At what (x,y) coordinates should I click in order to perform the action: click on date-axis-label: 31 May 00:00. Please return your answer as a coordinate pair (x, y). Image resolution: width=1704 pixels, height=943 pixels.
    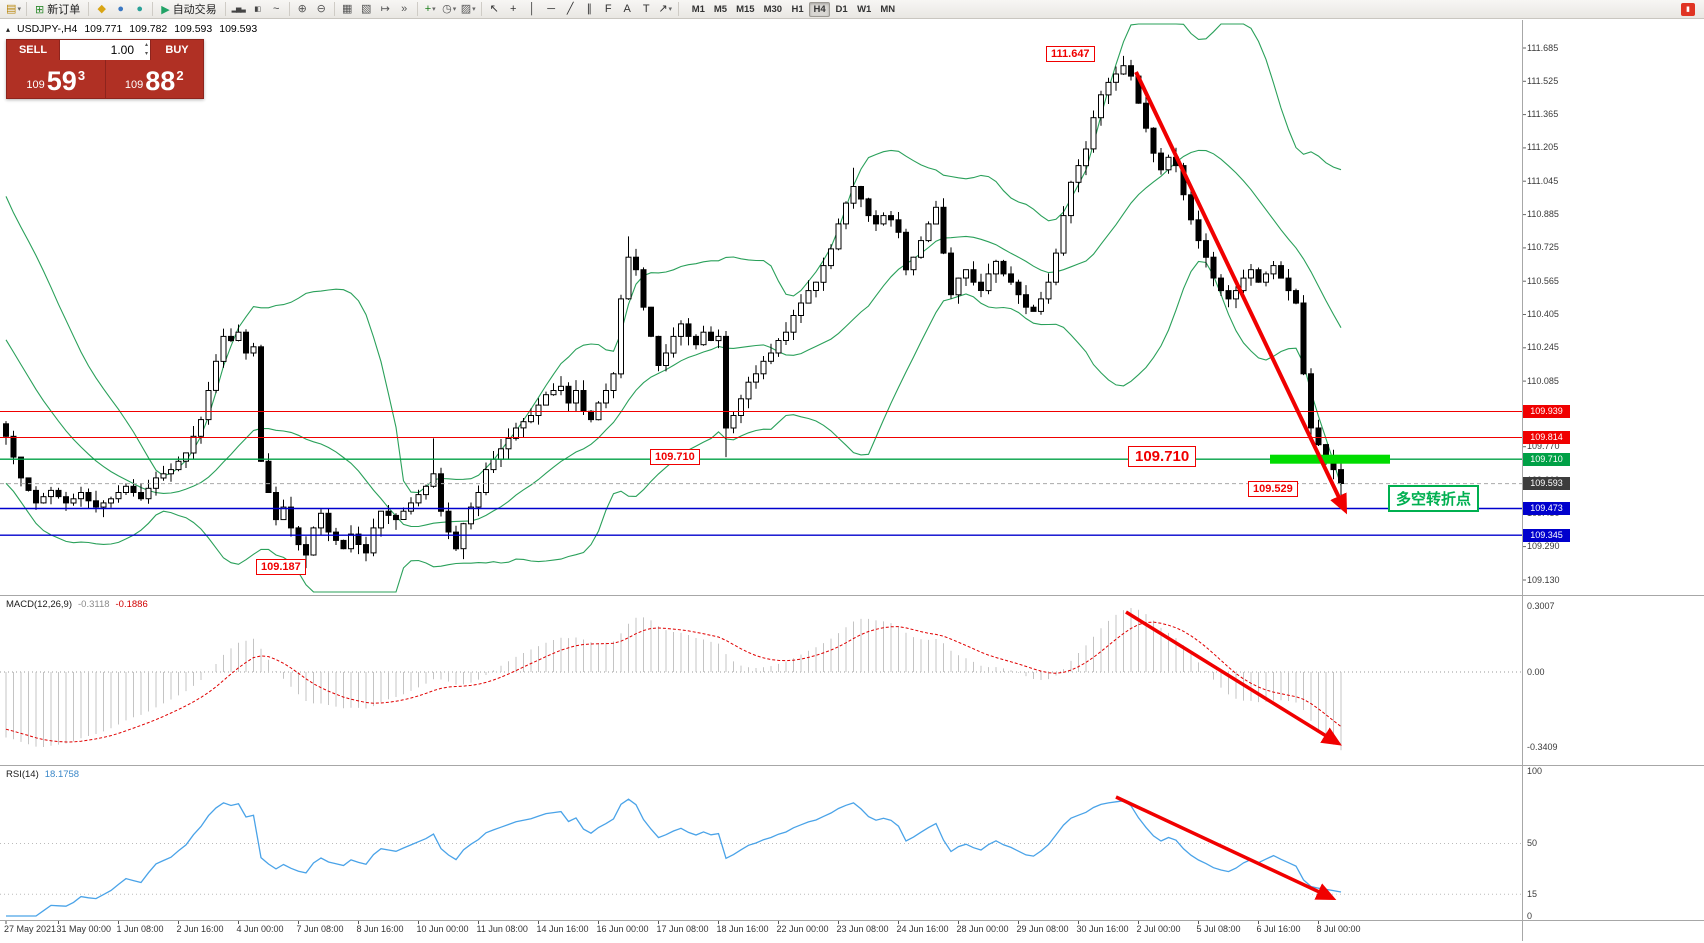
    Looking at the image, I should click on (84, 929).